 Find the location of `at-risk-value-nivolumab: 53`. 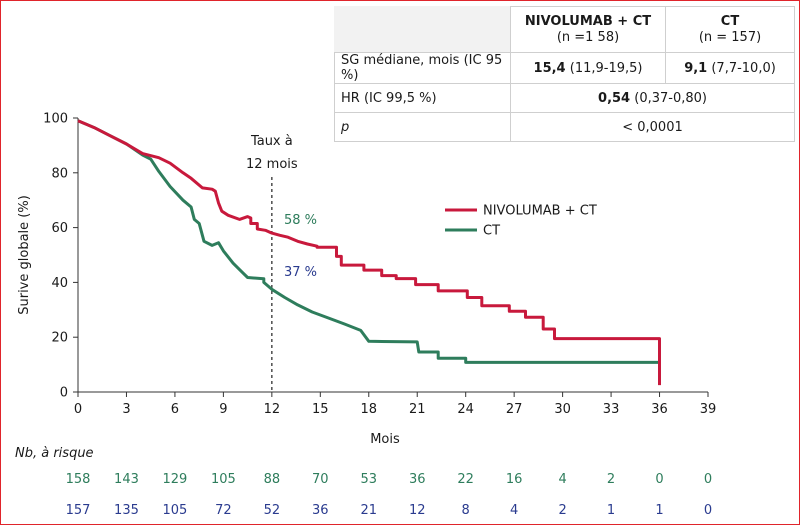

at-risk-value-nivolumab: 53 is located at coordinates (368, 479).